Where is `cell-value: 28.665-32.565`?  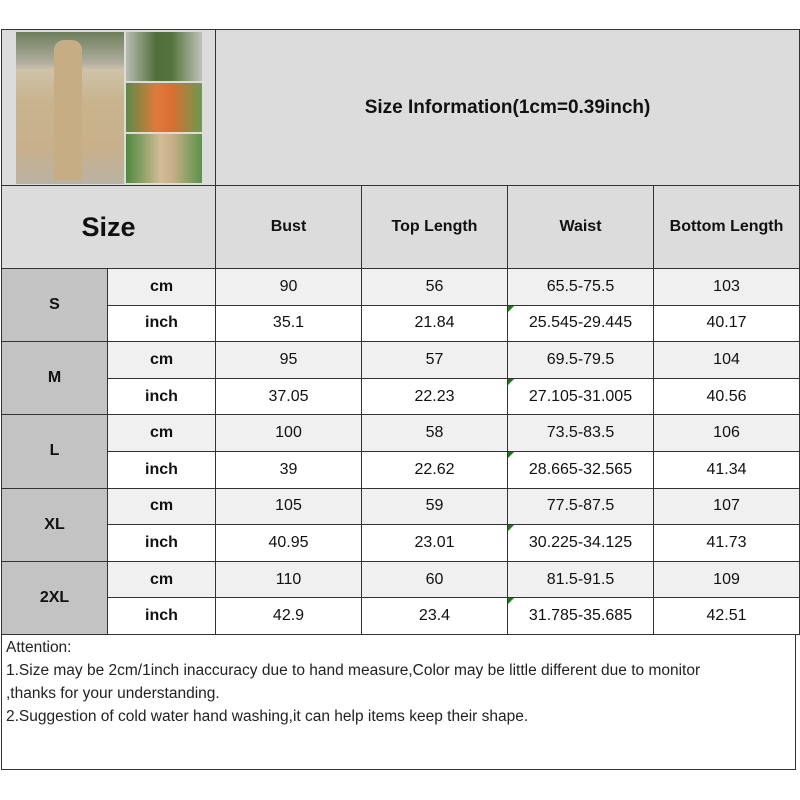
cell-value: 28.665-32.565 is located at coordinates (580, 469).